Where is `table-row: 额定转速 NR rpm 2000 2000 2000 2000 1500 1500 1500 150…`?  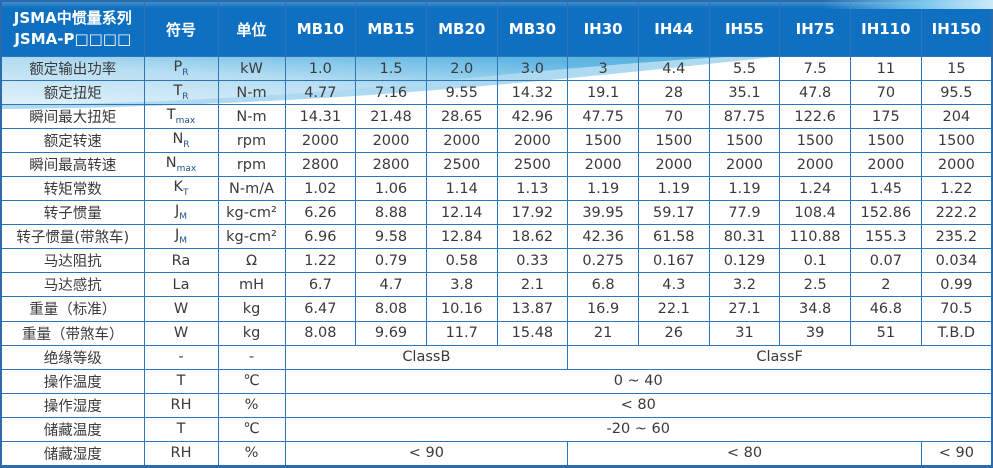 table-row: 额定转速 NR rpm 2000 2000 2000 2000 1500 1500 1500 150… is located at coordinates (496, 141).